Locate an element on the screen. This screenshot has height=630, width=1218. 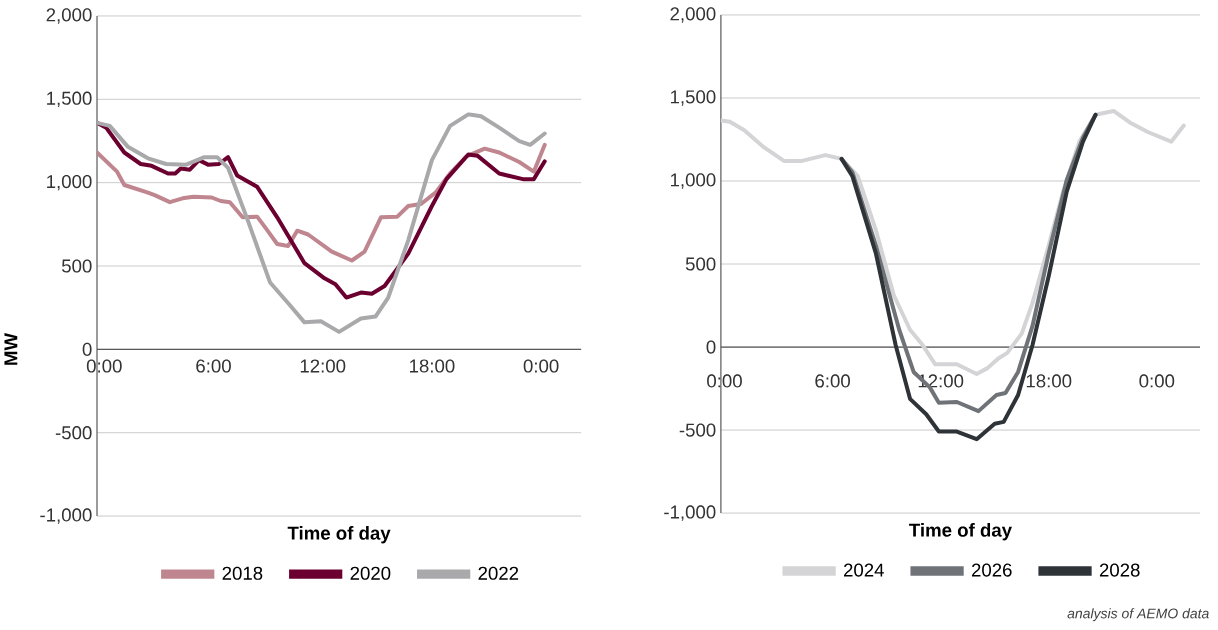
line-series is located at coordinates (322, 223).